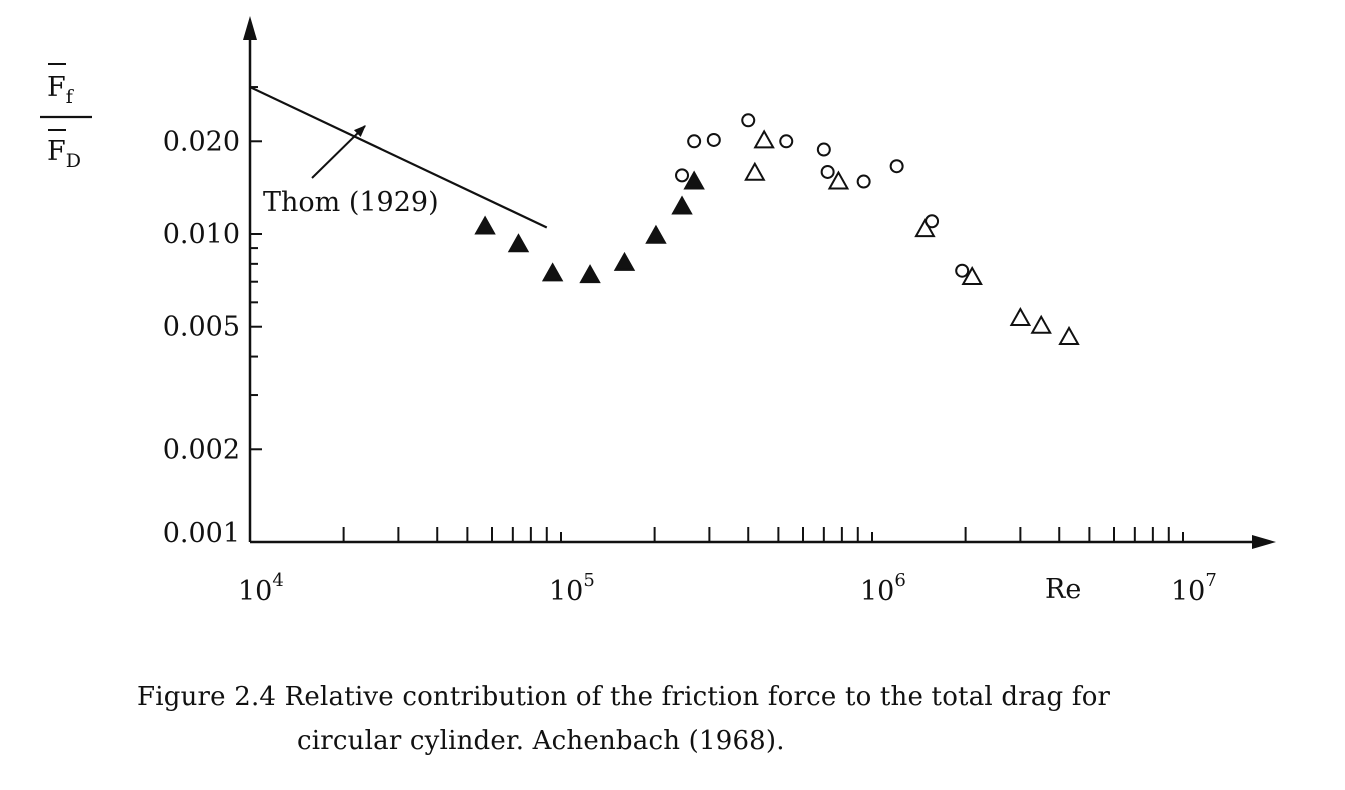 The height and width of the screenshot is (790, 1345). I want to click on x-tick-label: 10⁶, so click(883, 588).